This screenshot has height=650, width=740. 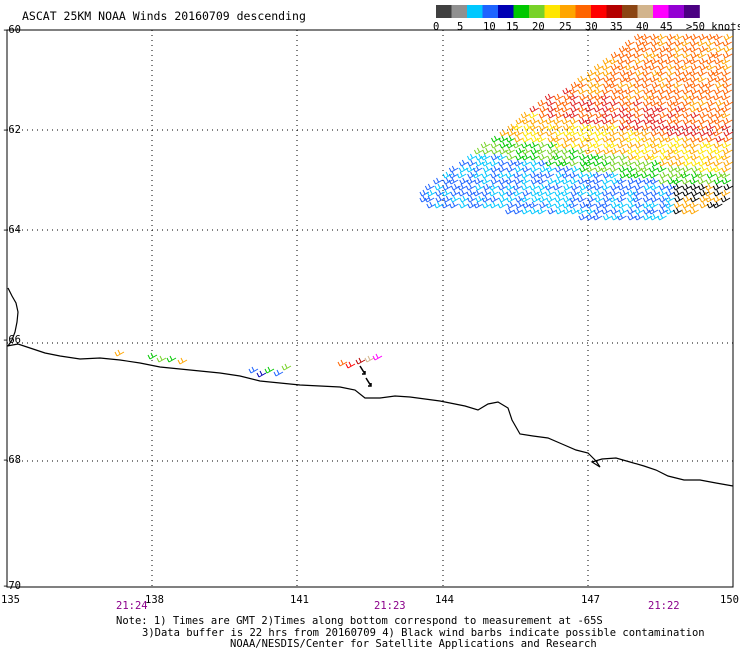 I want to click on colorbar-cell, so click(x=692, y=11).